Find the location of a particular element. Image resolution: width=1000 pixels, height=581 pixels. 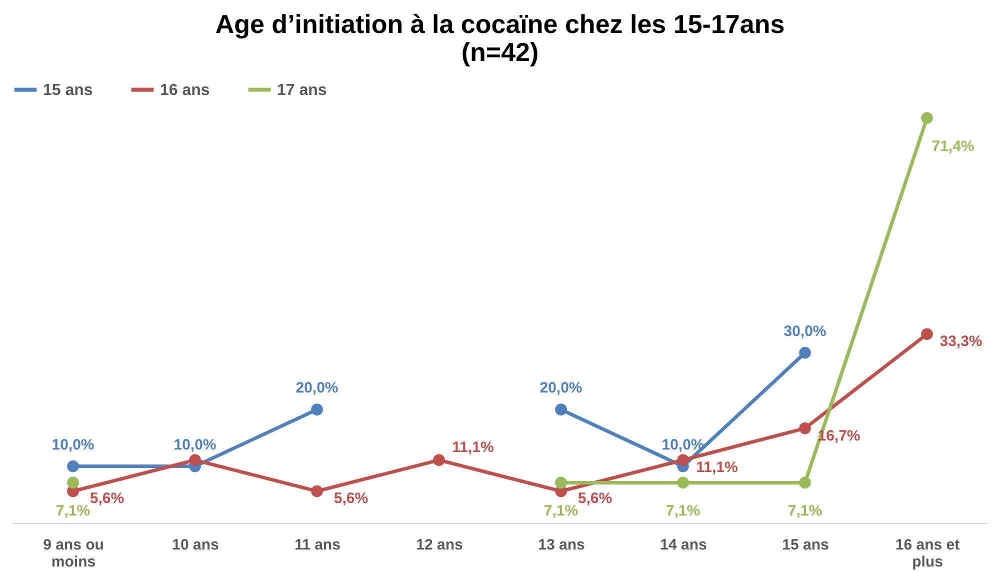

x-tick-label: 13 ans is located at coordinates (561, 545).